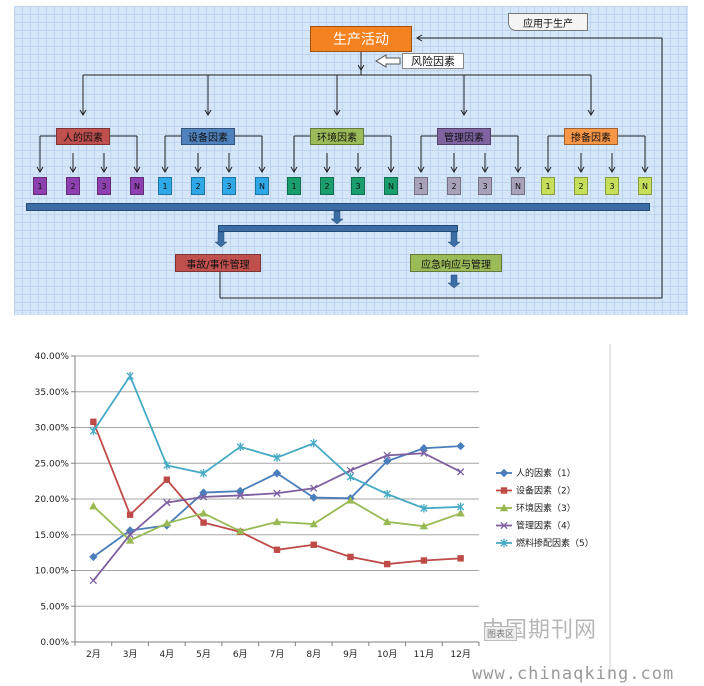 This screenshot has width=704, height=686. What do you see at coordinates (546, 526) in the screenshot?
I see `legend-label-4: 管理因素（4）` at bounding box center [546, 526].